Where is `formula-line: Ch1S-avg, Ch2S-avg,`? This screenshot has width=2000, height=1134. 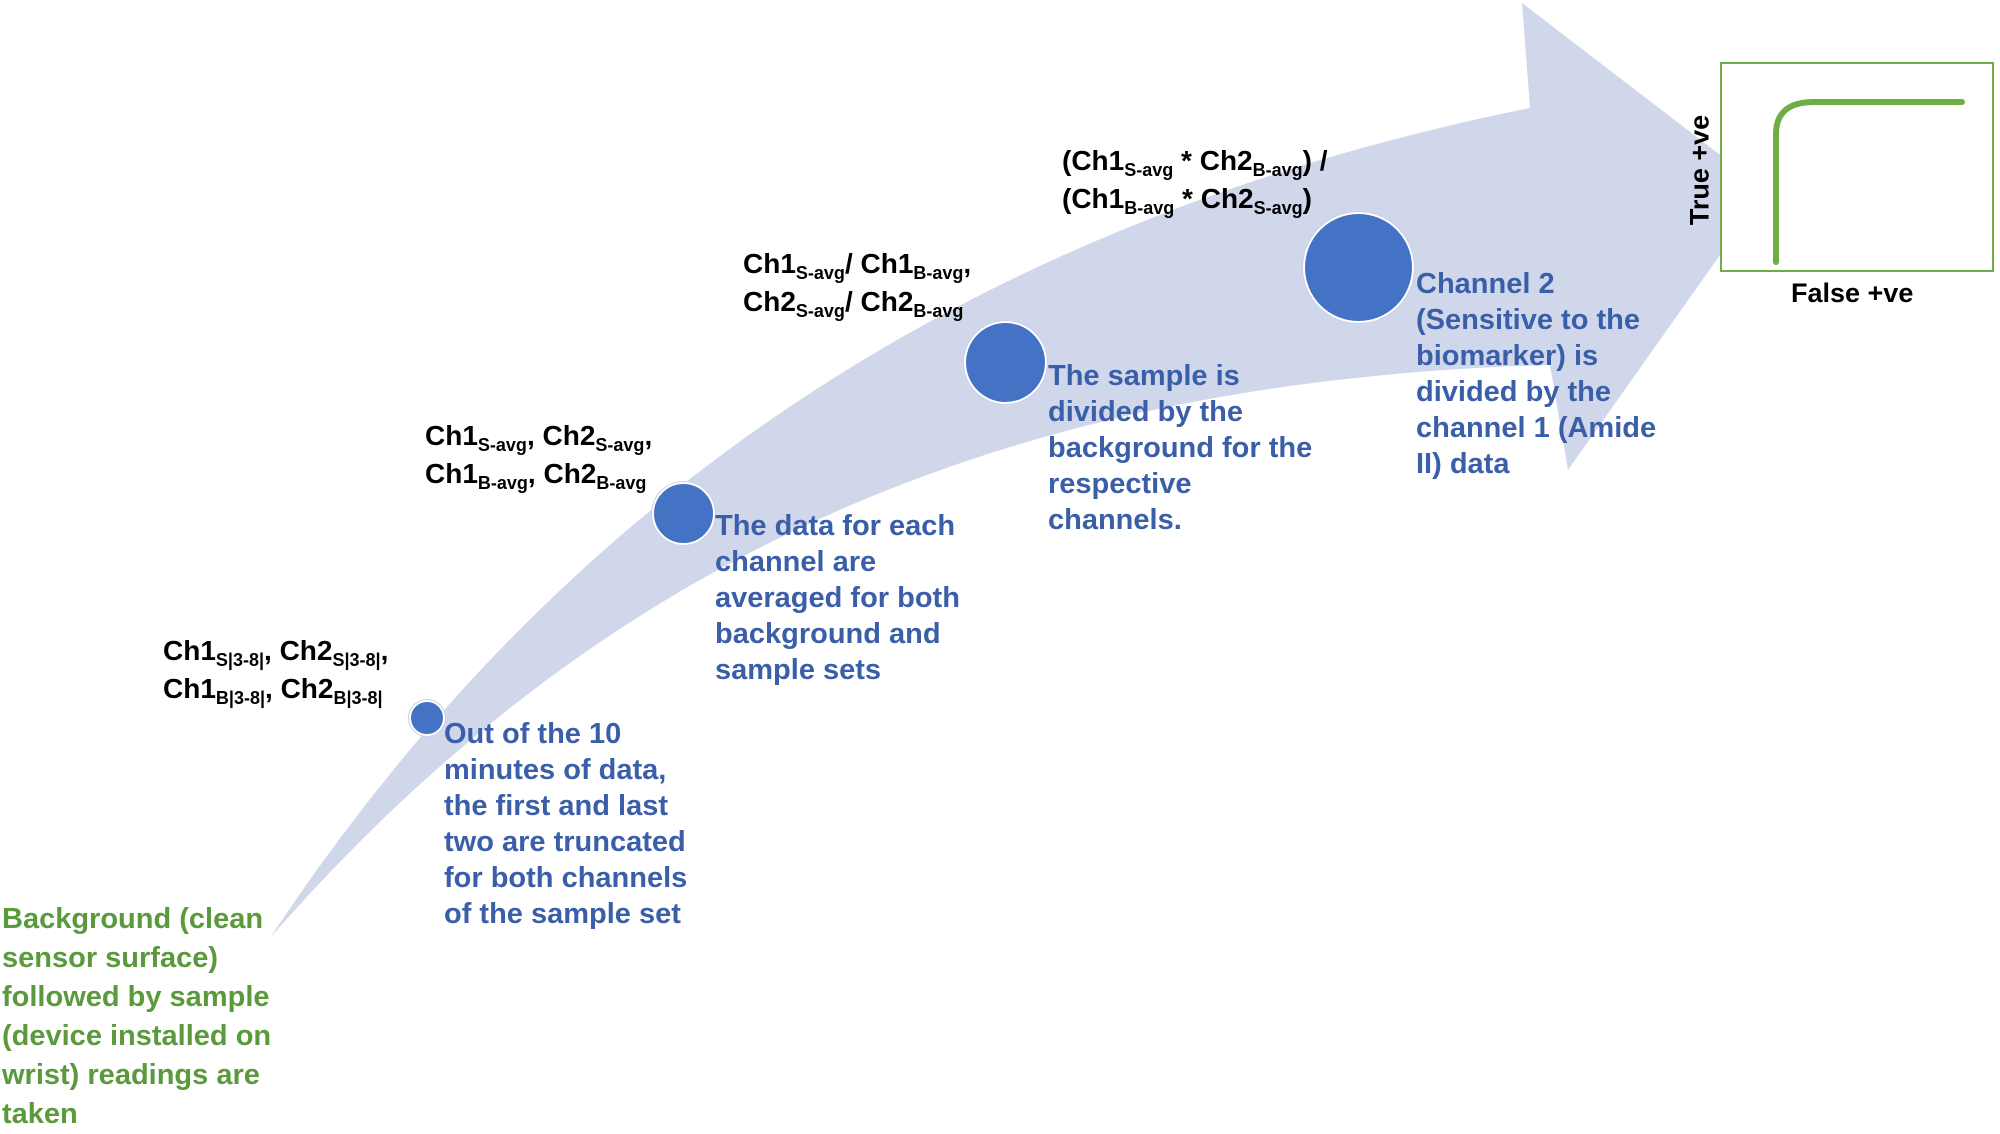 formula-line: Ch1S-avg, Ch2S-avg, is located at coordinates (538, 436).